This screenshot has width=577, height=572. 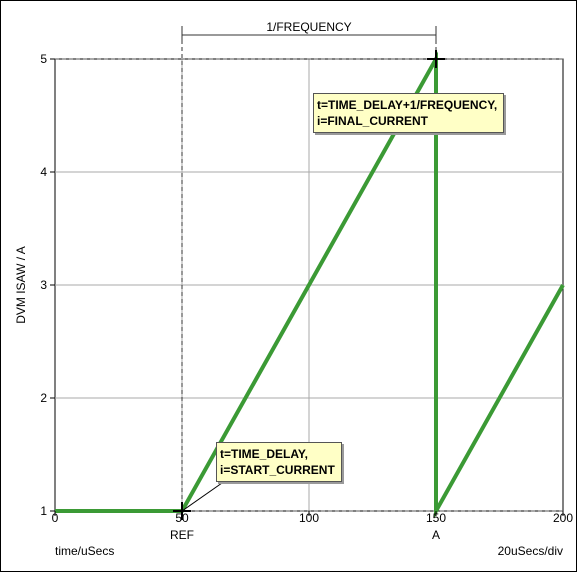 What do you see at coordinates (43, 285) in the screenshot?
I see `y-tick-label: 3` at bounding box center [43, 285].